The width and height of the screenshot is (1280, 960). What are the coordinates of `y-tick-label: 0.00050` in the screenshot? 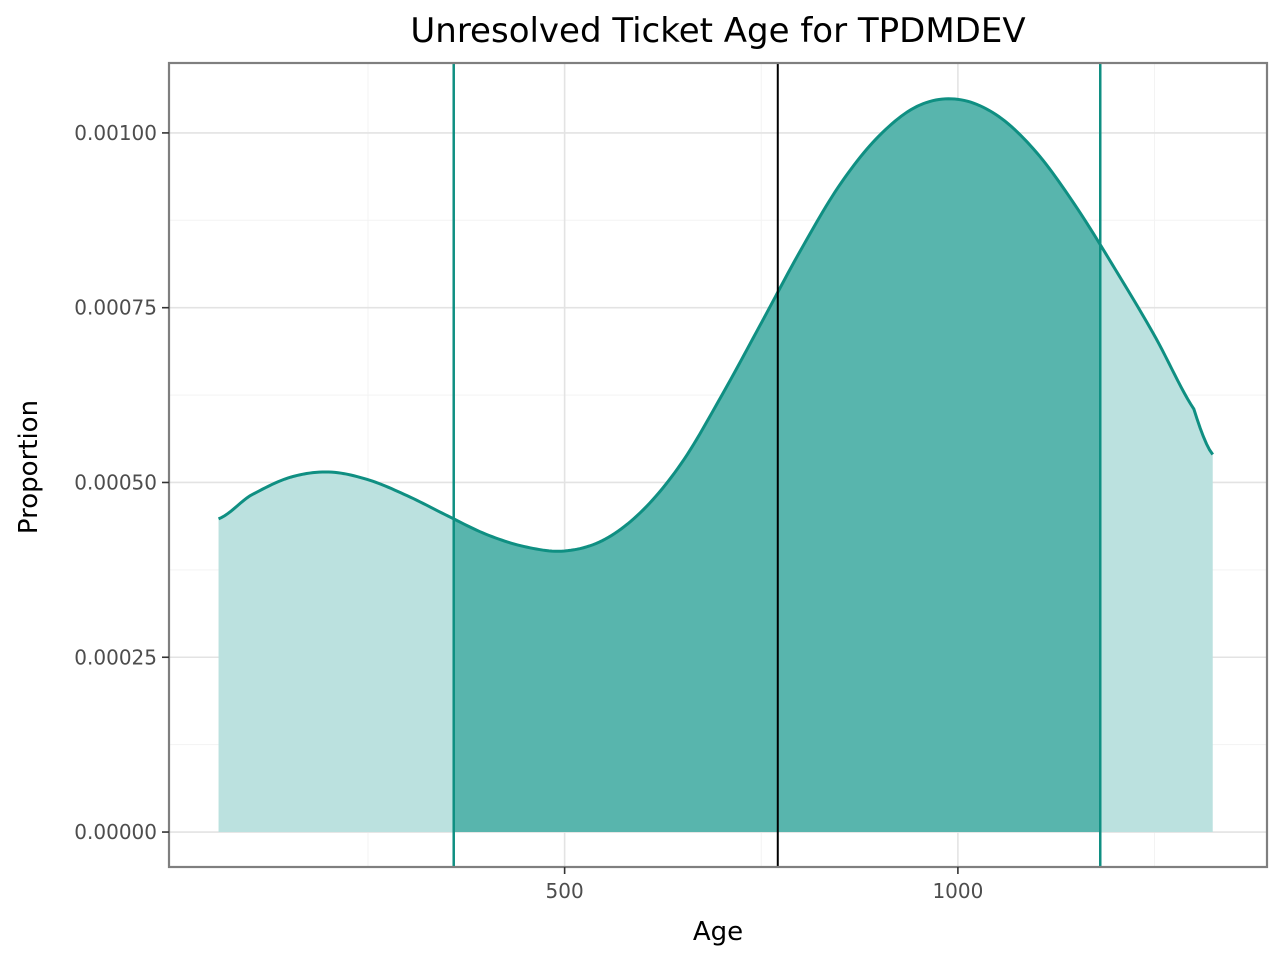 It's located at (115, 482).